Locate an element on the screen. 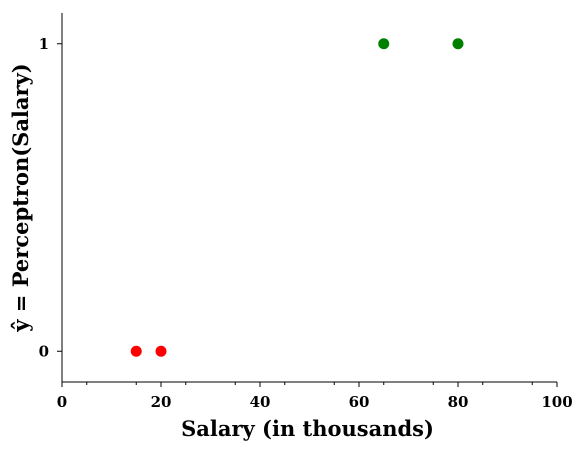  y-tick-label: 0 is located at coordinates (44, 351).